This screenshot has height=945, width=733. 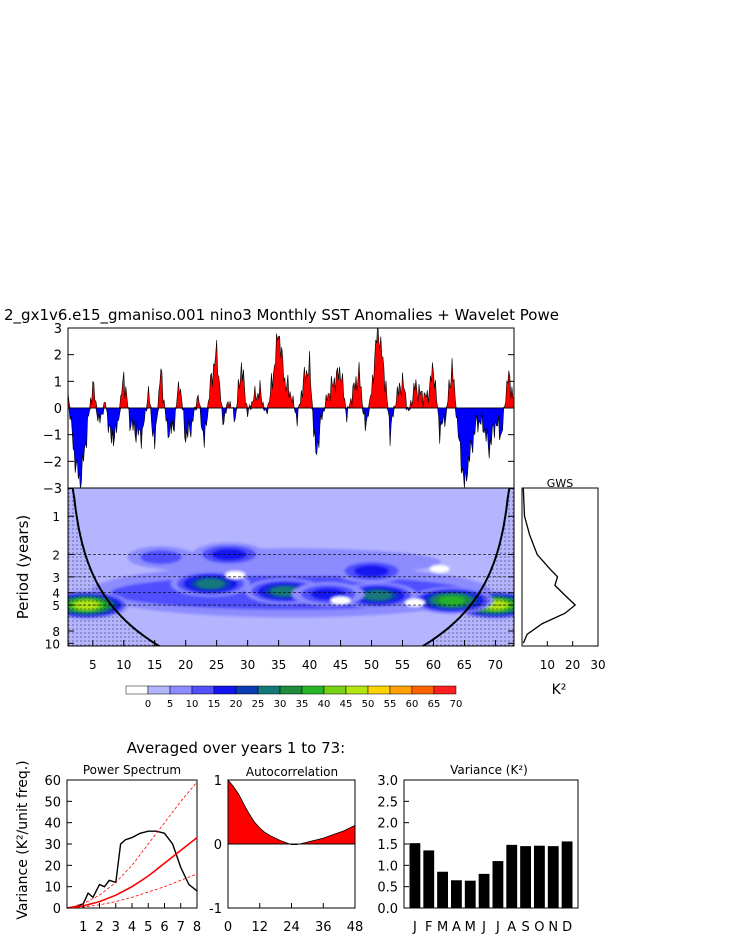 I want to click on period-ticks: 1 2 3 45 810, so click(x=279, y=580).